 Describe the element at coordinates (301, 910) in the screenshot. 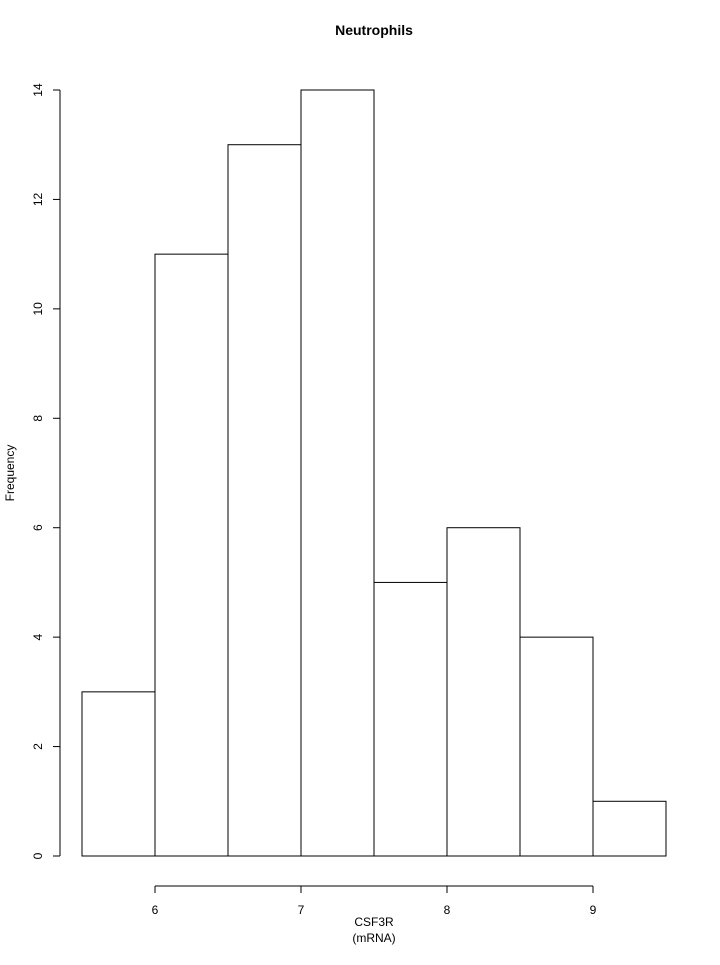

I see `x-tick-label: 7` at that location.